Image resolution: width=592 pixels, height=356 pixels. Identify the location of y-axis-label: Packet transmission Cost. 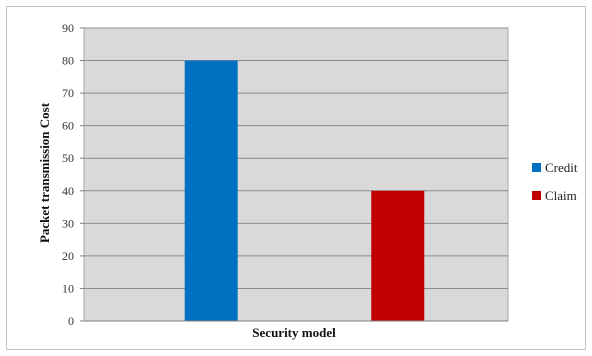
(44, 172).